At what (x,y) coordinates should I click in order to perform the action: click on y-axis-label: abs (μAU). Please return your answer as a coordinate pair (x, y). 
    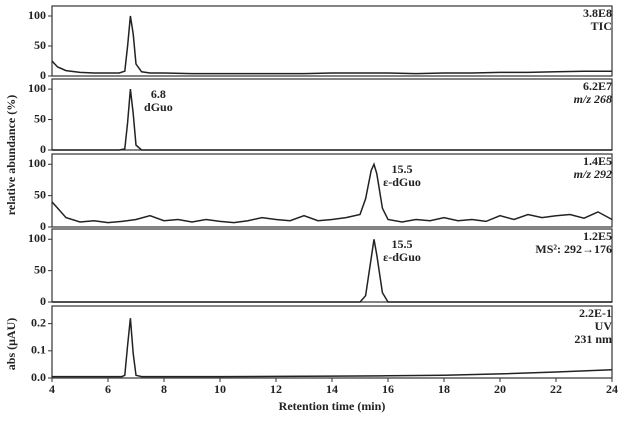
    Looking at the image, I should click on (11, 344).